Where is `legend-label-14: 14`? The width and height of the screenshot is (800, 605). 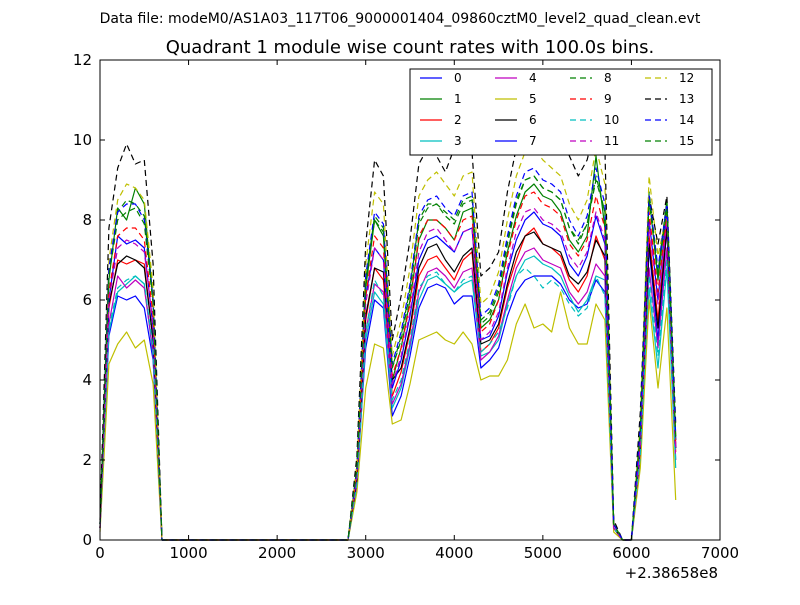
legend-label-14: 14 is located at coordinates (686, 120).